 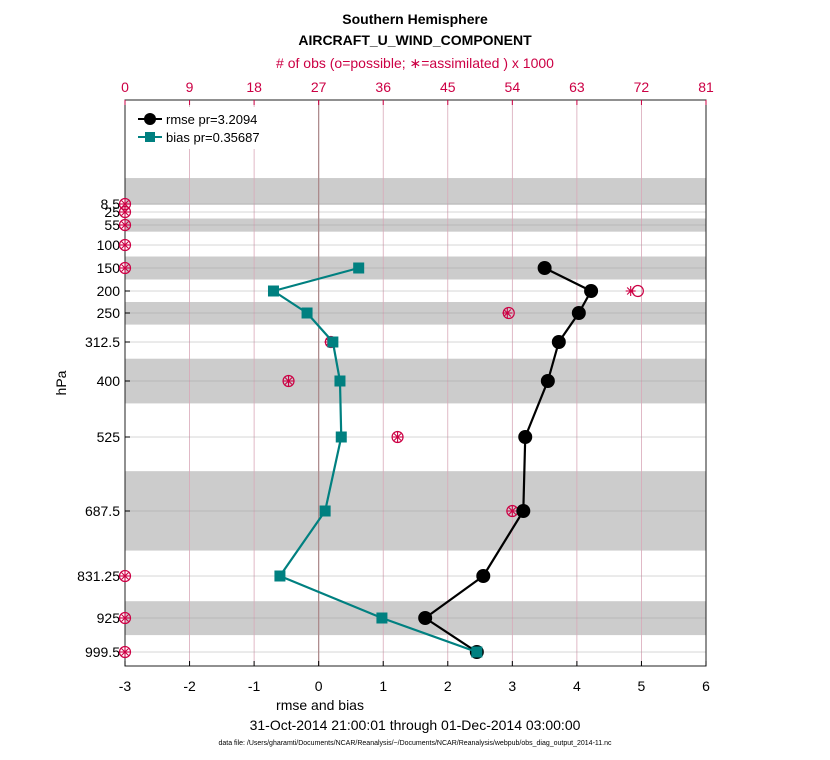 I want to click on y-tick-label: 8.5, so click(x=111, y=204).